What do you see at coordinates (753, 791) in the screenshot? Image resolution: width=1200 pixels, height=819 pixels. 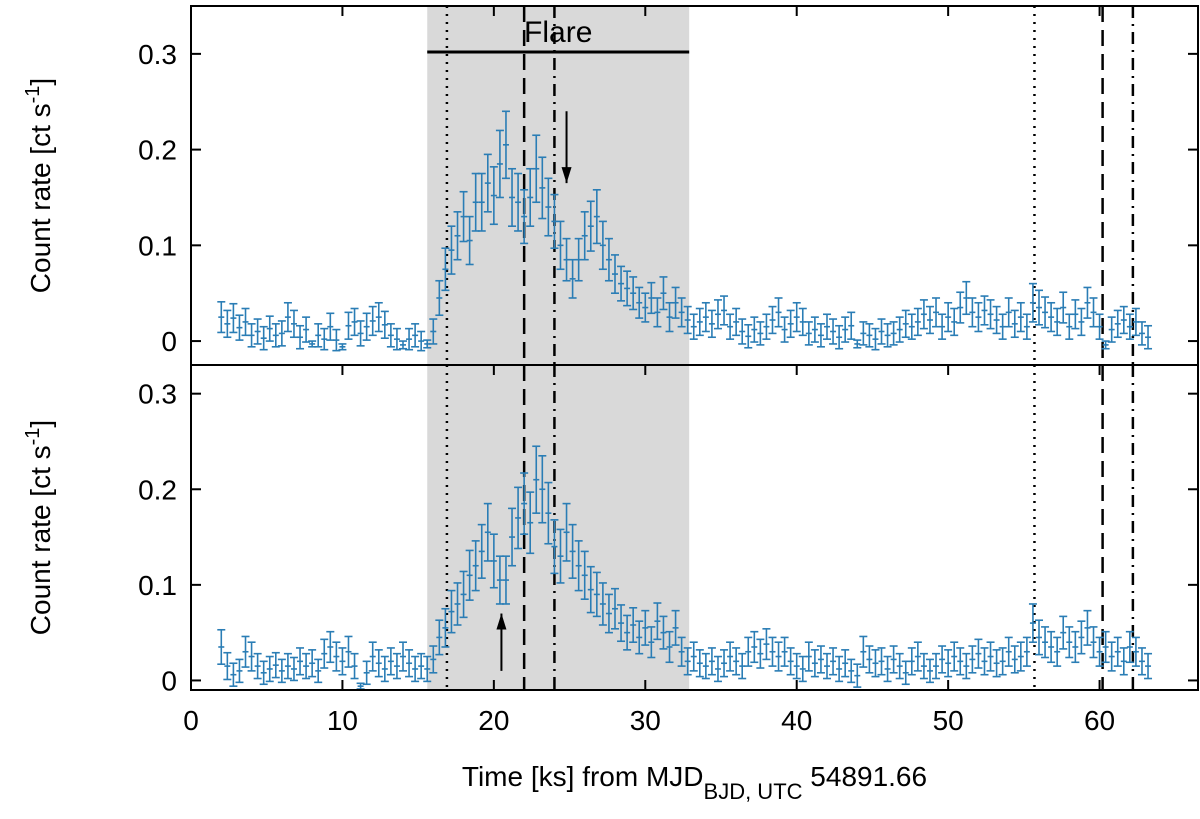 I see `x-axis-label-sub: BJD, UTC` at bounding box center [753, 791].